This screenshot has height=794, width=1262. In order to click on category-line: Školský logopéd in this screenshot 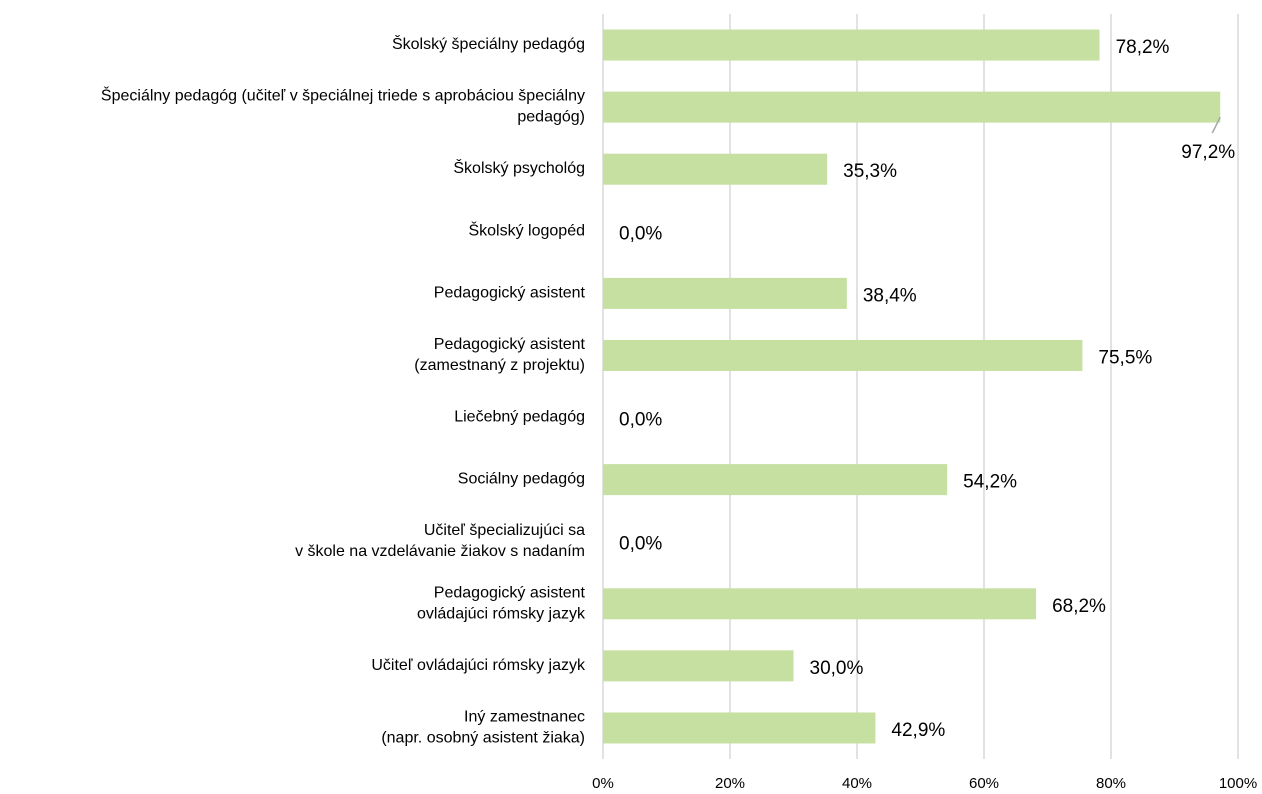, I will do `click(526, 230)`.